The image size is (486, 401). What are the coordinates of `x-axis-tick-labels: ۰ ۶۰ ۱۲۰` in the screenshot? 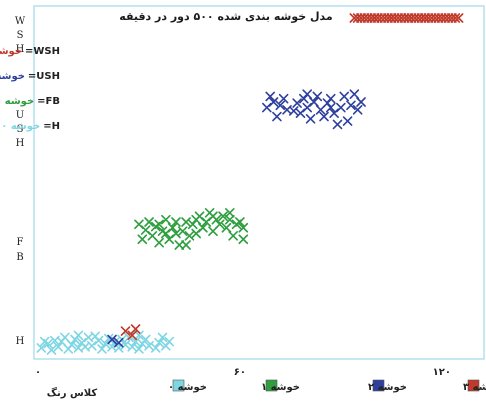 It's located at (243, 372).